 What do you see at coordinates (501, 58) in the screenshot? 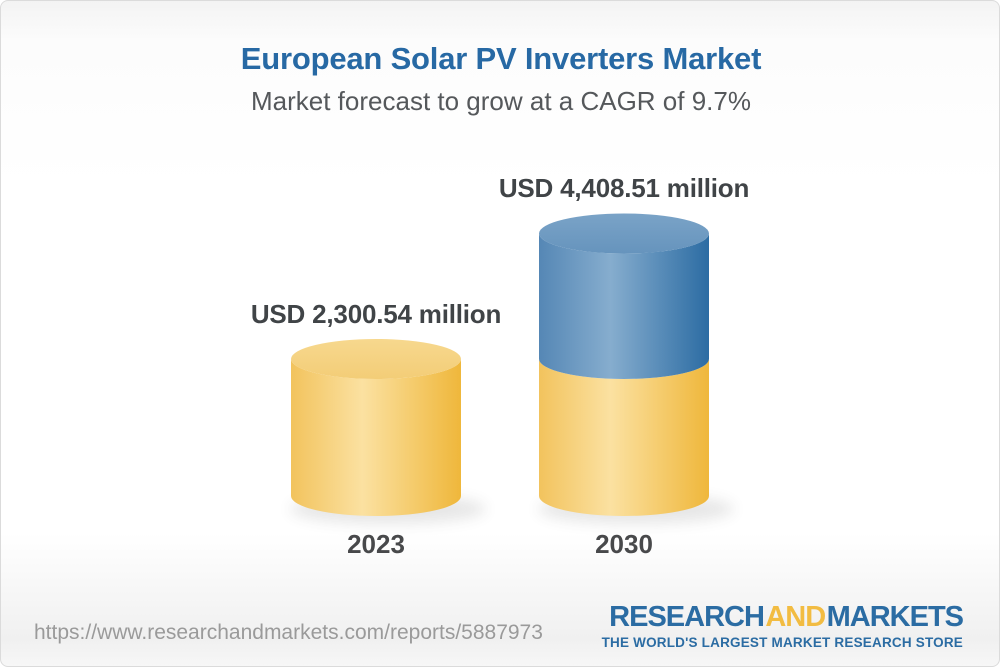
I see `page-title: European Solar PV Inverters Market` at bounding box center [501, 58].